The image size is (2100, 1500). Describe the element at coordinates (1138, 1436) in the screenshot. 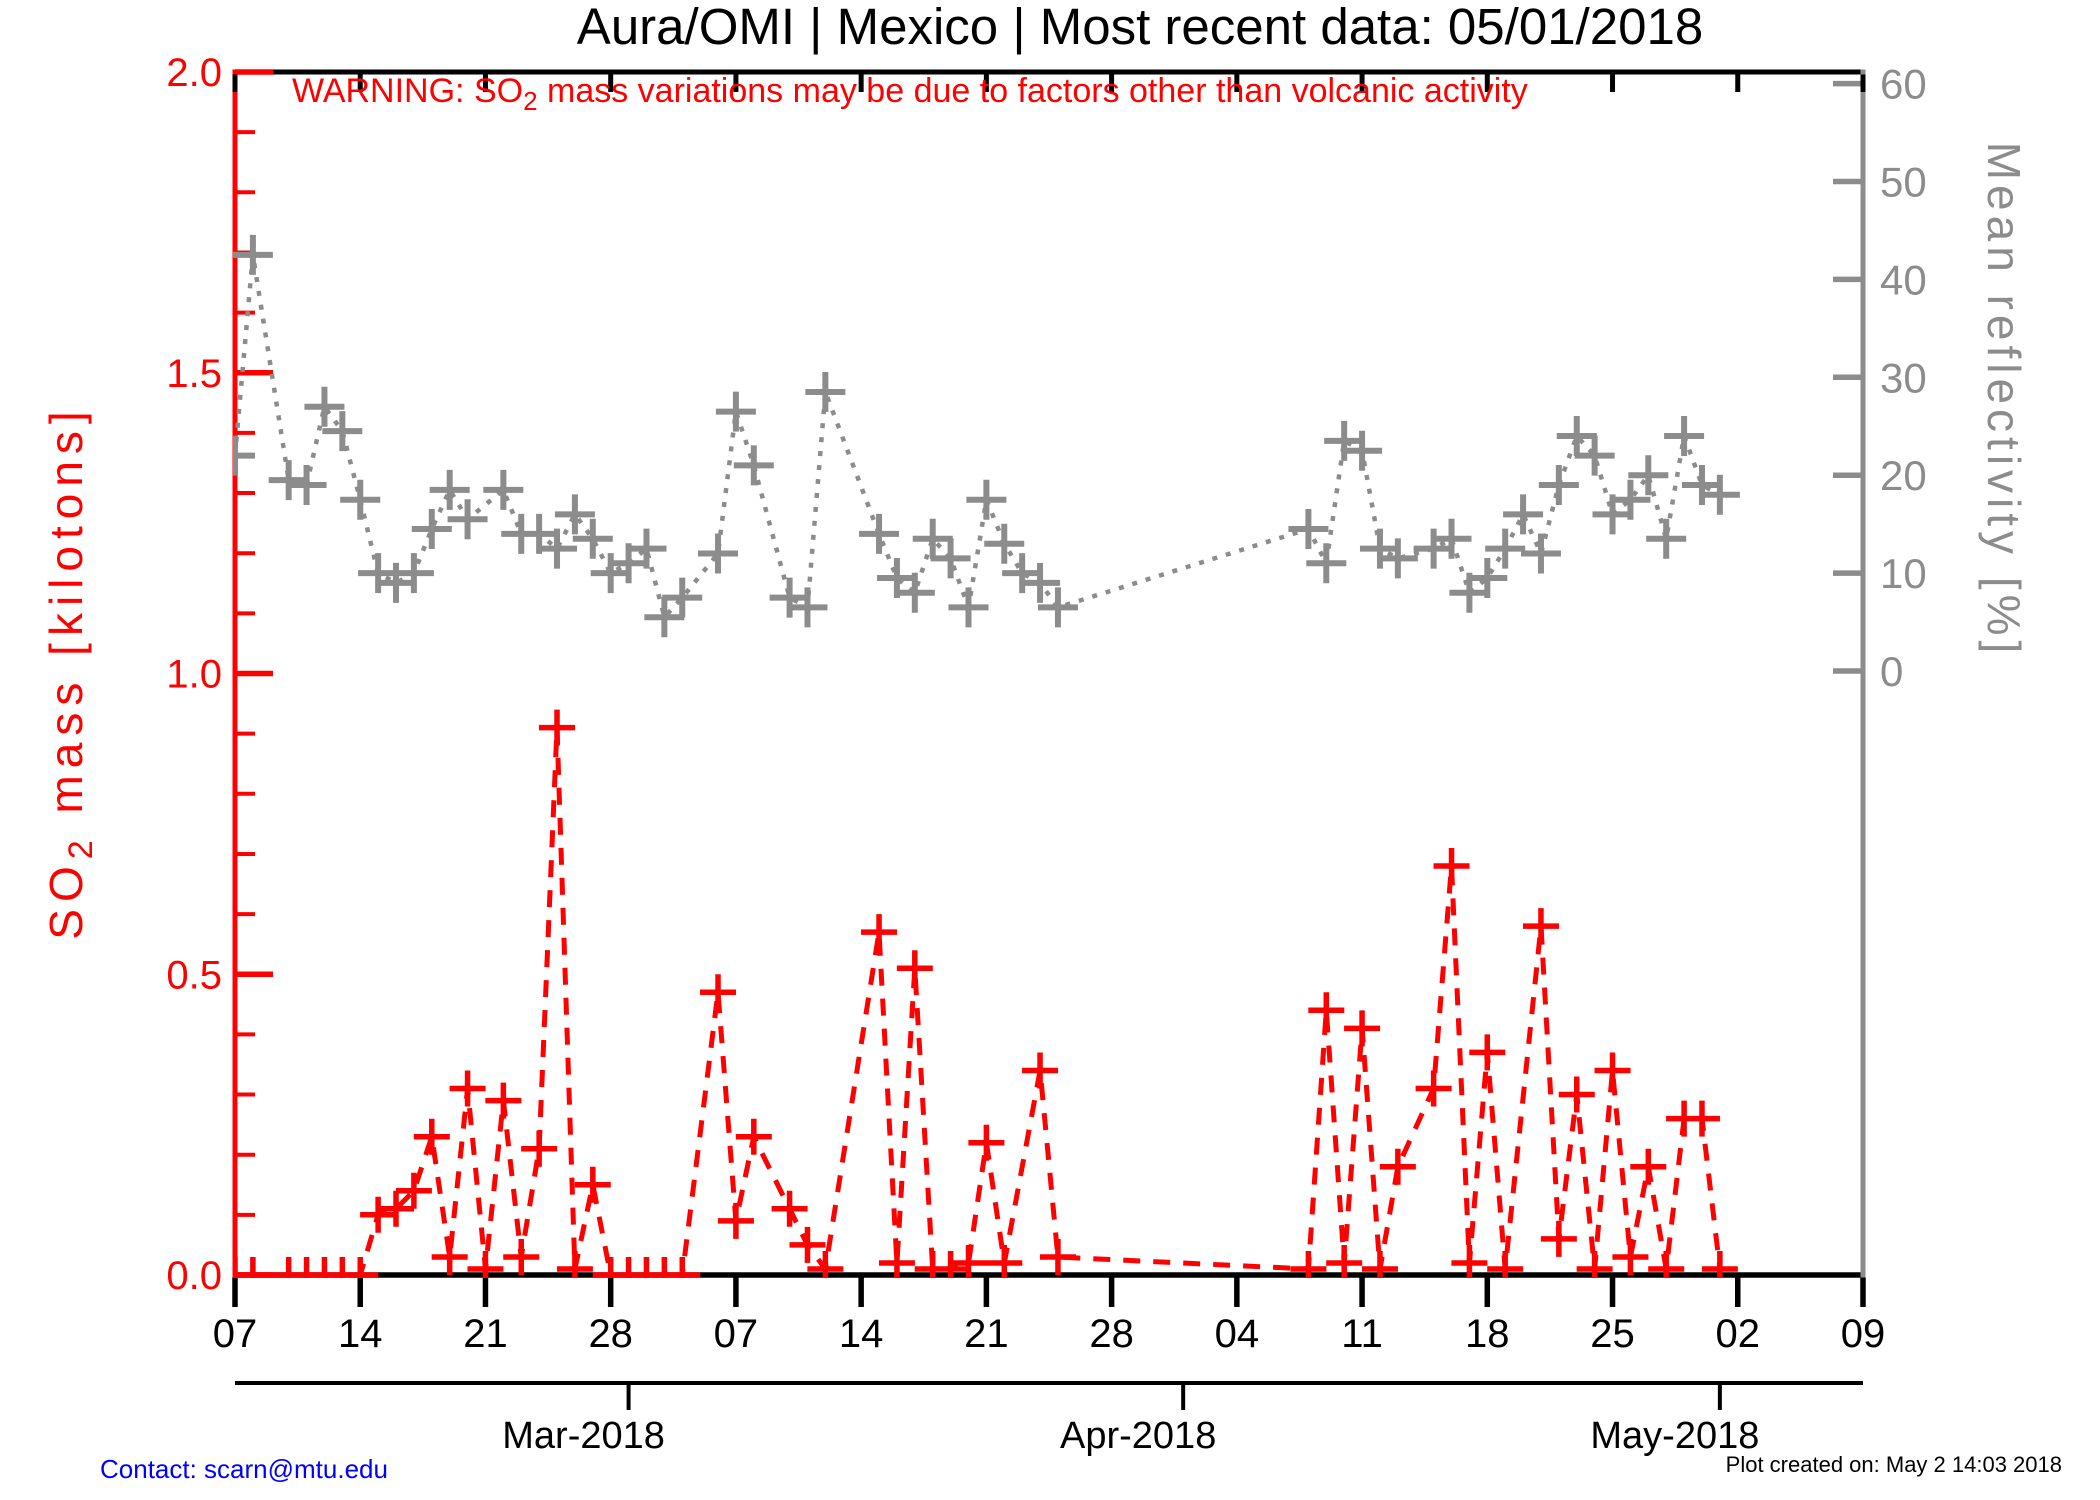

I see `month-label: Apr-2018` at that location.